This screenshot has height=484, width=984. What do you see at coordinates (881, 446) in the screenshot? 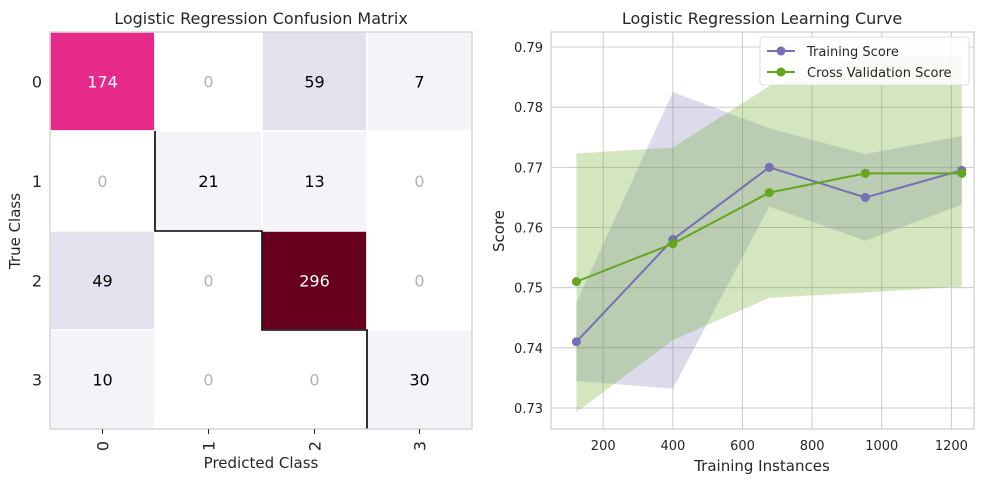
I see `lc-x-tick-label: 1000` at bounding box center [881, 446].